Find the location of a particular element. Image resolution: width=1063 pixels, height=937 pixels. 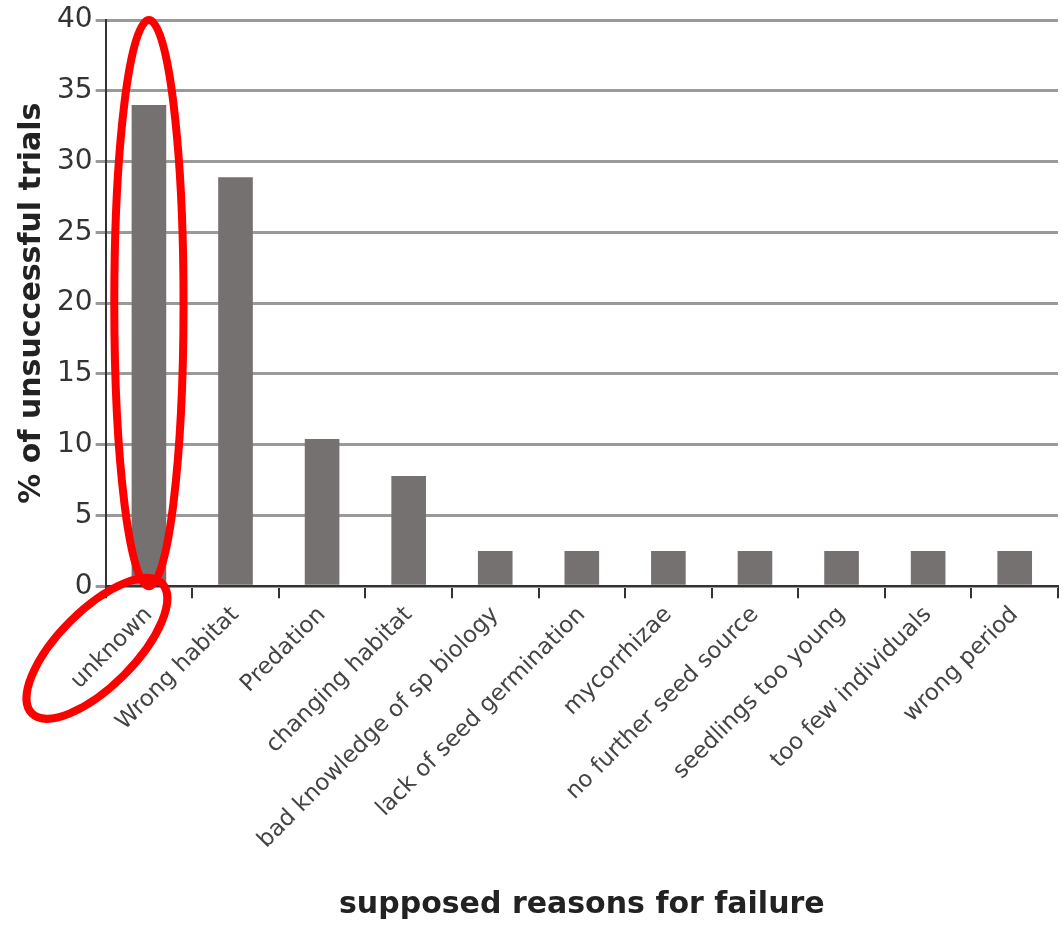

y-tick-label: 35 is located at coordinates (74, 89).